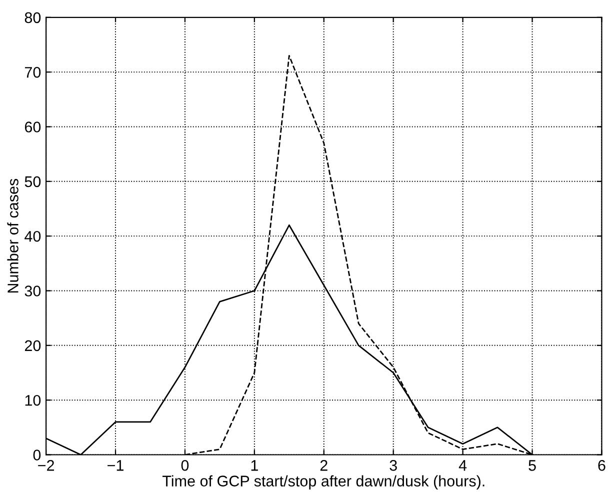  Describe the element at coordinates (323, 482) in the screenshot. I see `x-axis-title: Time of GCP start/stop after dawn/dusk (hours).` at that location.